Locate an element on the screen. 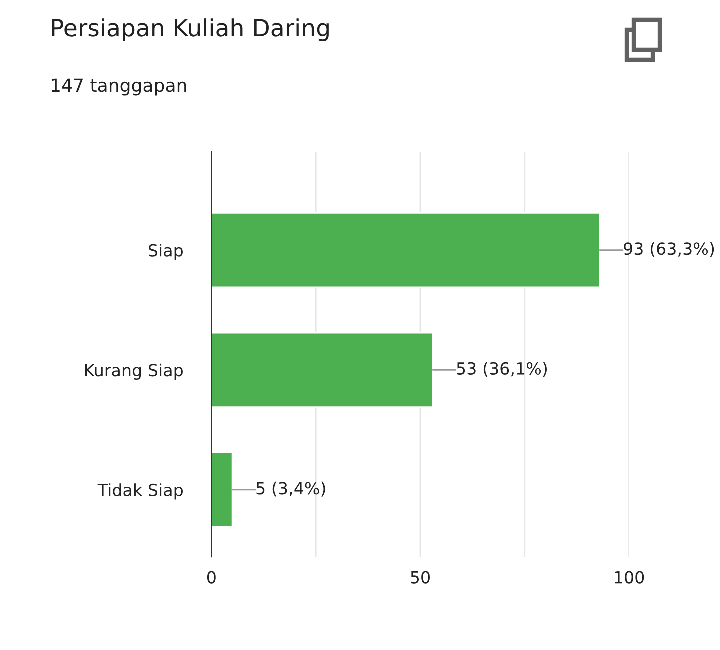 This screenshot has height=650, width=720. y-tick-label: Tidak Siap is located at coordinates (140, 492).